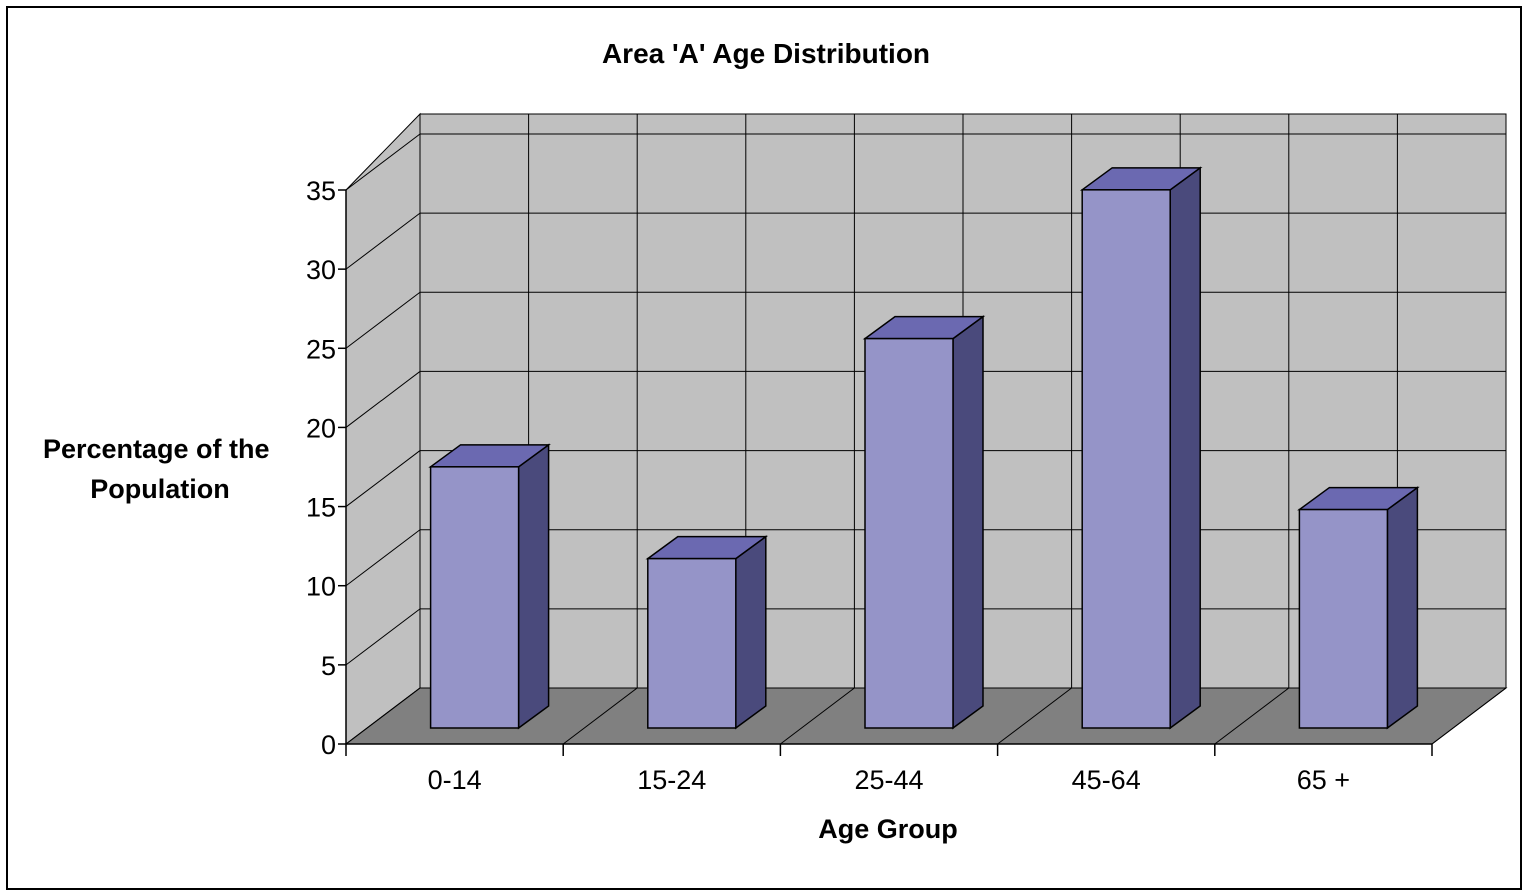 This screenshot has height=896, width=1528. I want to click on y-tick-label: 25, so click(321, 349).